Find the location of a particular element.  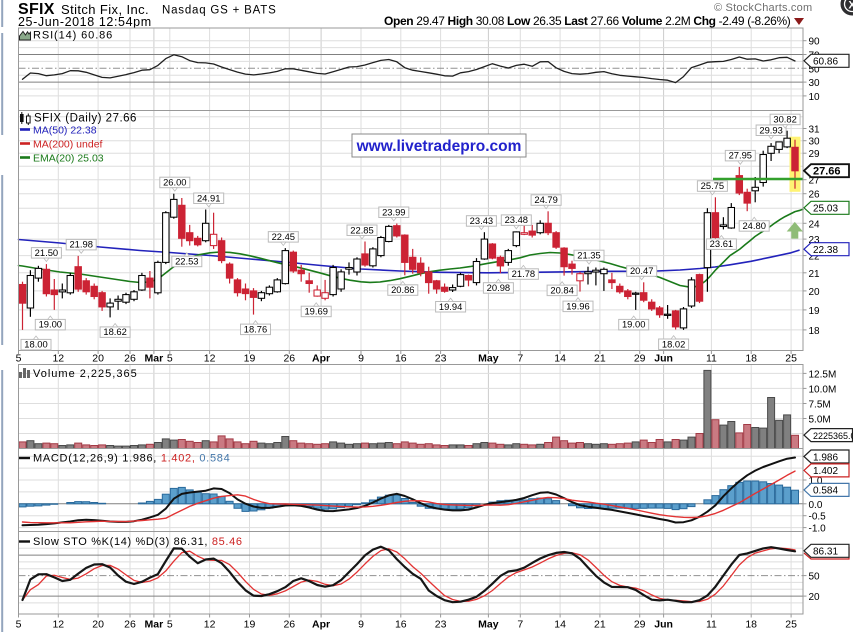

svg-text: 5.0M is located at coordinates (820, 420).